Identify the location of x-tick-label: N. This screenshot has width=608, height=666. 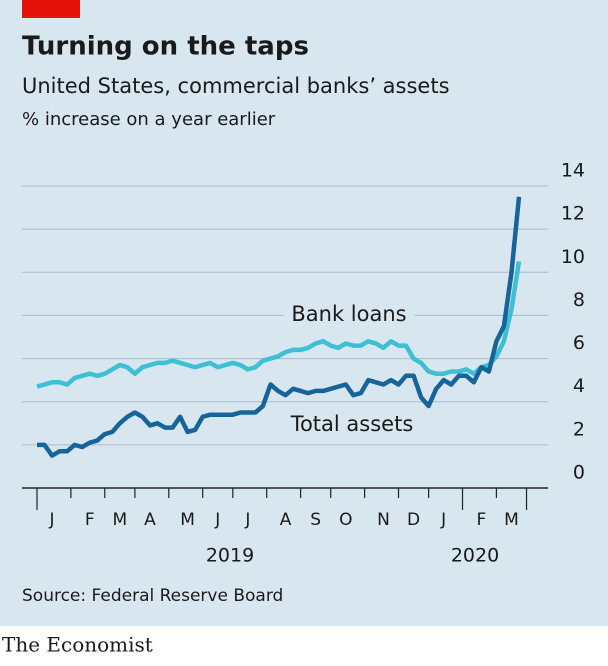
(383, 520).